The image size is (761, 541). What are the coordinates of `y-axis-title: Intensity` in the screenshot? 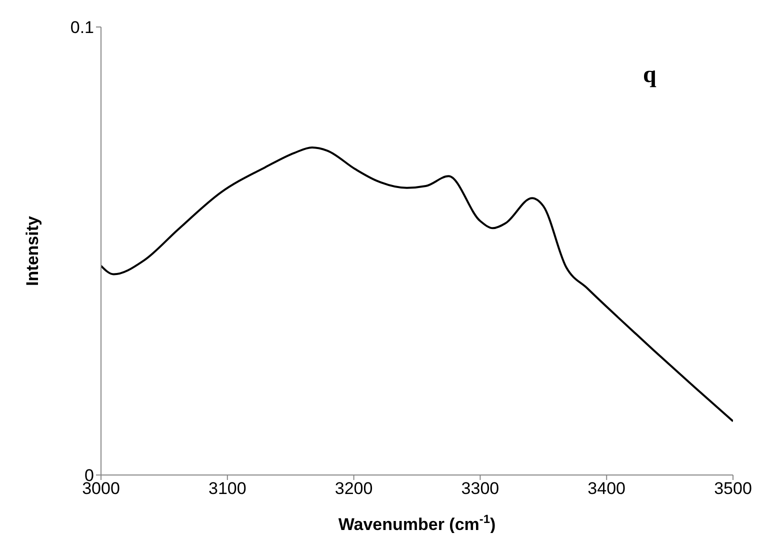 It's located at (32, 251).